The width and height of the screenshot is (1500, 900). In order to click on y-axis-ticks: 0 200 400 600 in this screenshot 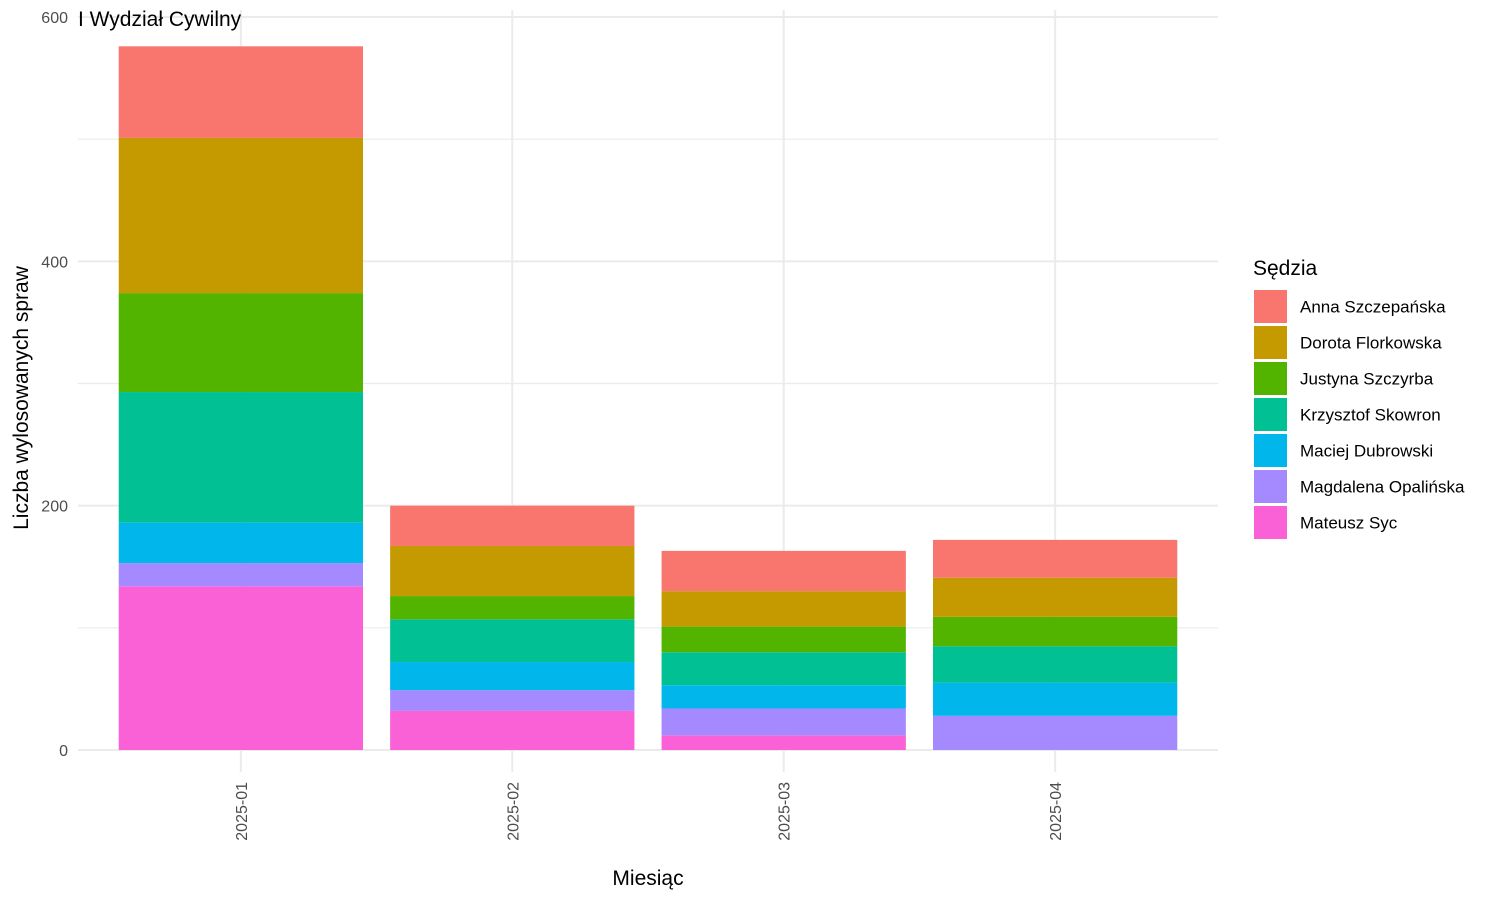, I will do `click(54, 385)`.